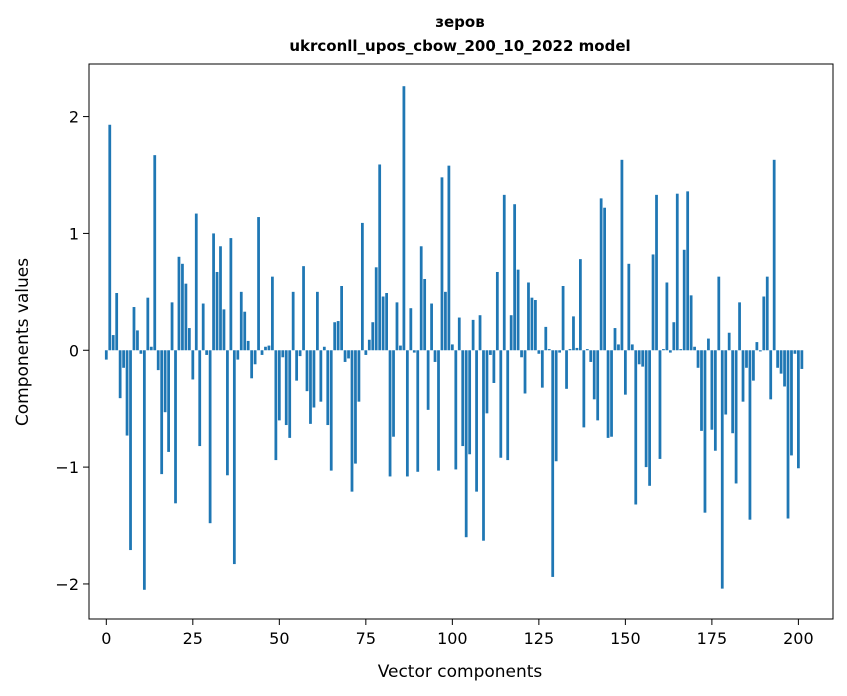  I want to click on x-tick-label: 150, so click(625, 638).